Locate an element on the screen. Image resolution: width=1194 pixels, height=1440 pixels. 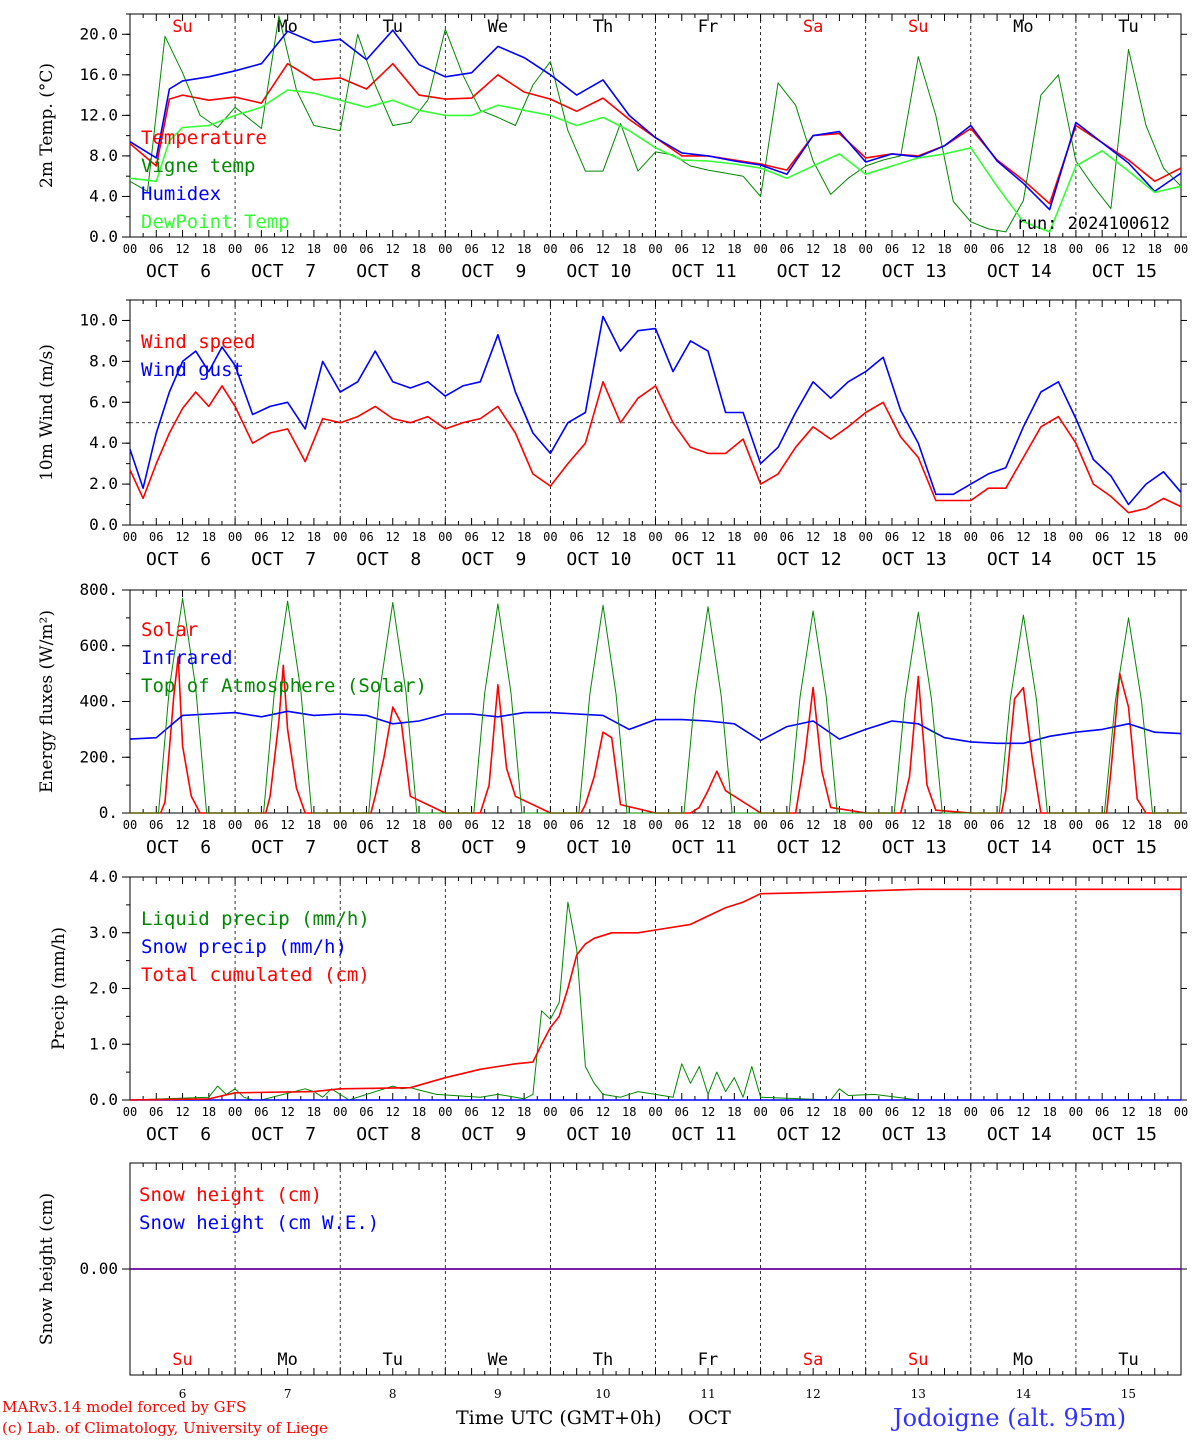
weekday-label: Tu is located at coordinates (1128, 1360).